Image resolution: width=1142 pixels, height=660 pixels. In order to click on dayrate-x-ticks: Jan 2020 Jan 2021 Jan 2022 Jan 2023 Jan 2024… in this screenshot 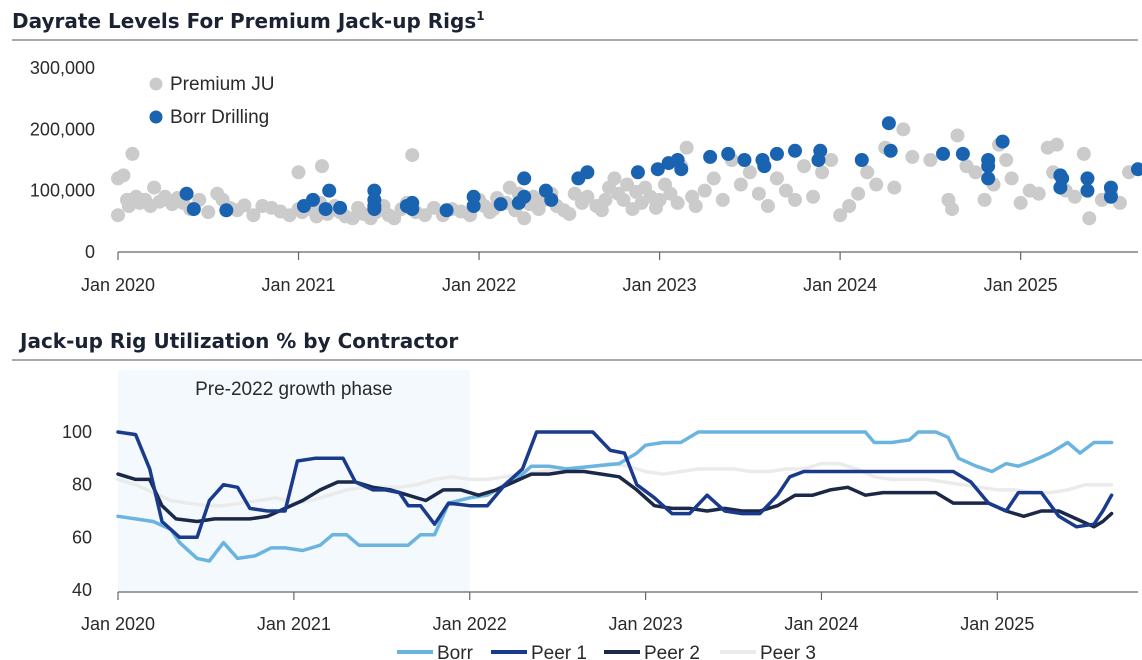, I will do `click(569, 273)`.